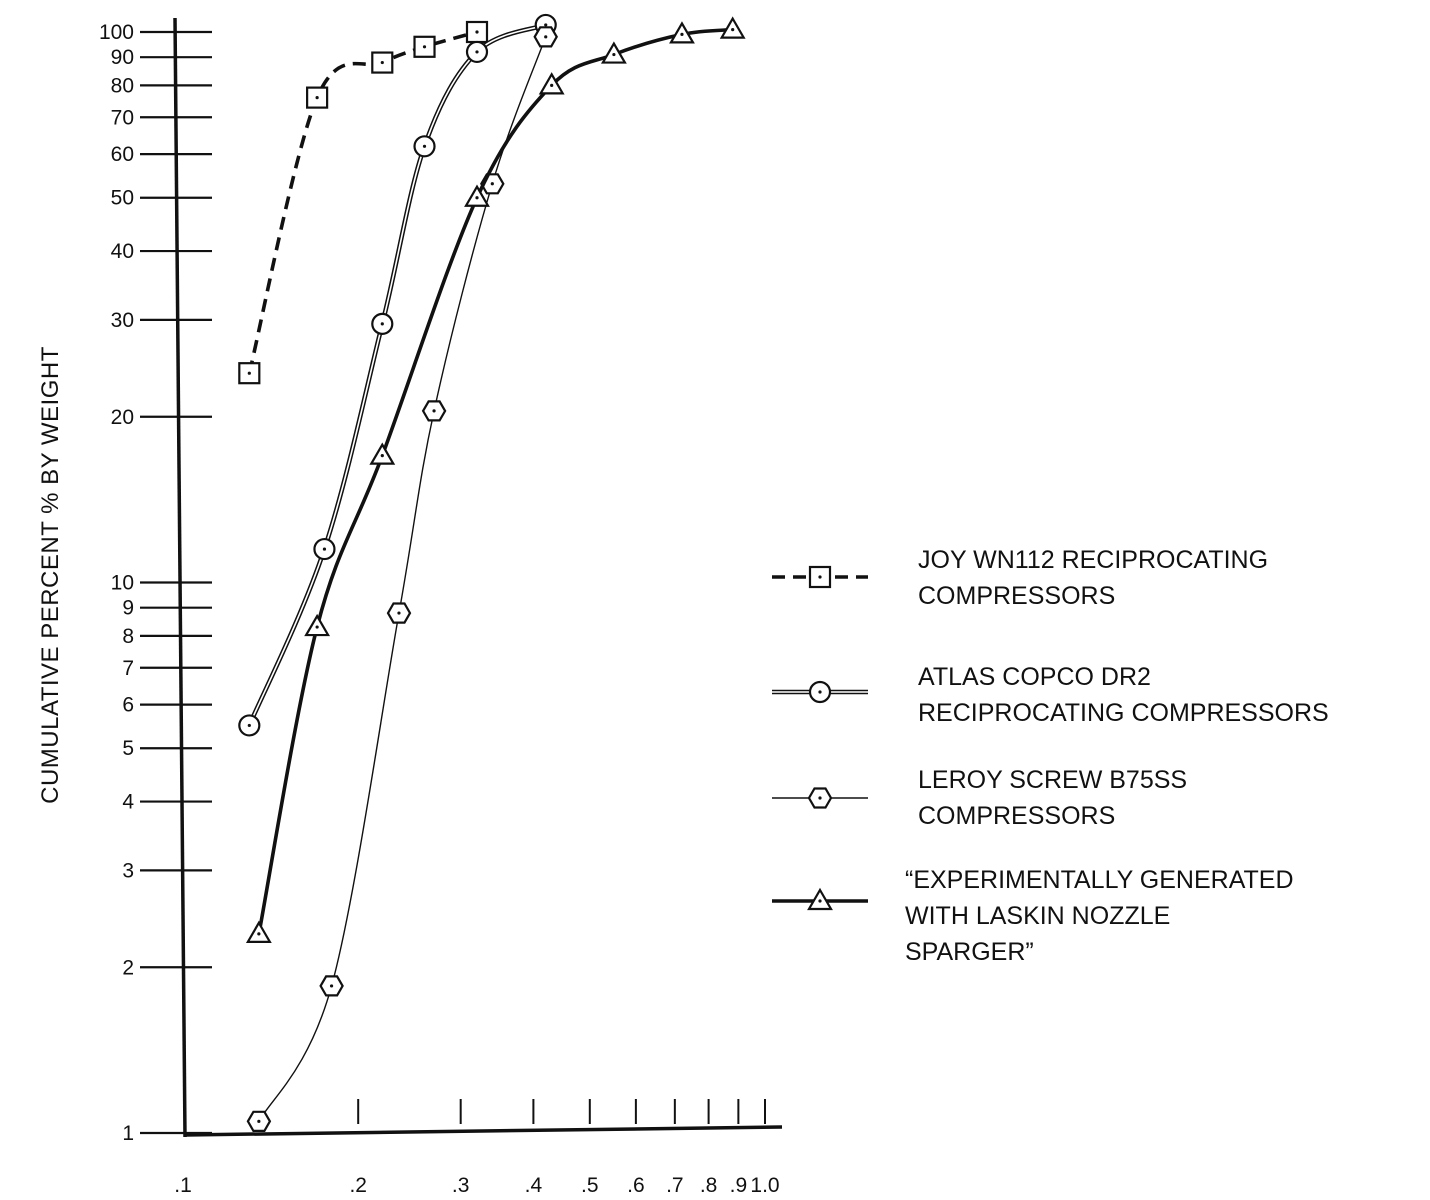 This screenshot has width=1430, height=1200. What do you see at coordinates (820, 692) in the screenshot?
I see `legend-marker-atlas` at bounding box center [820, 692].